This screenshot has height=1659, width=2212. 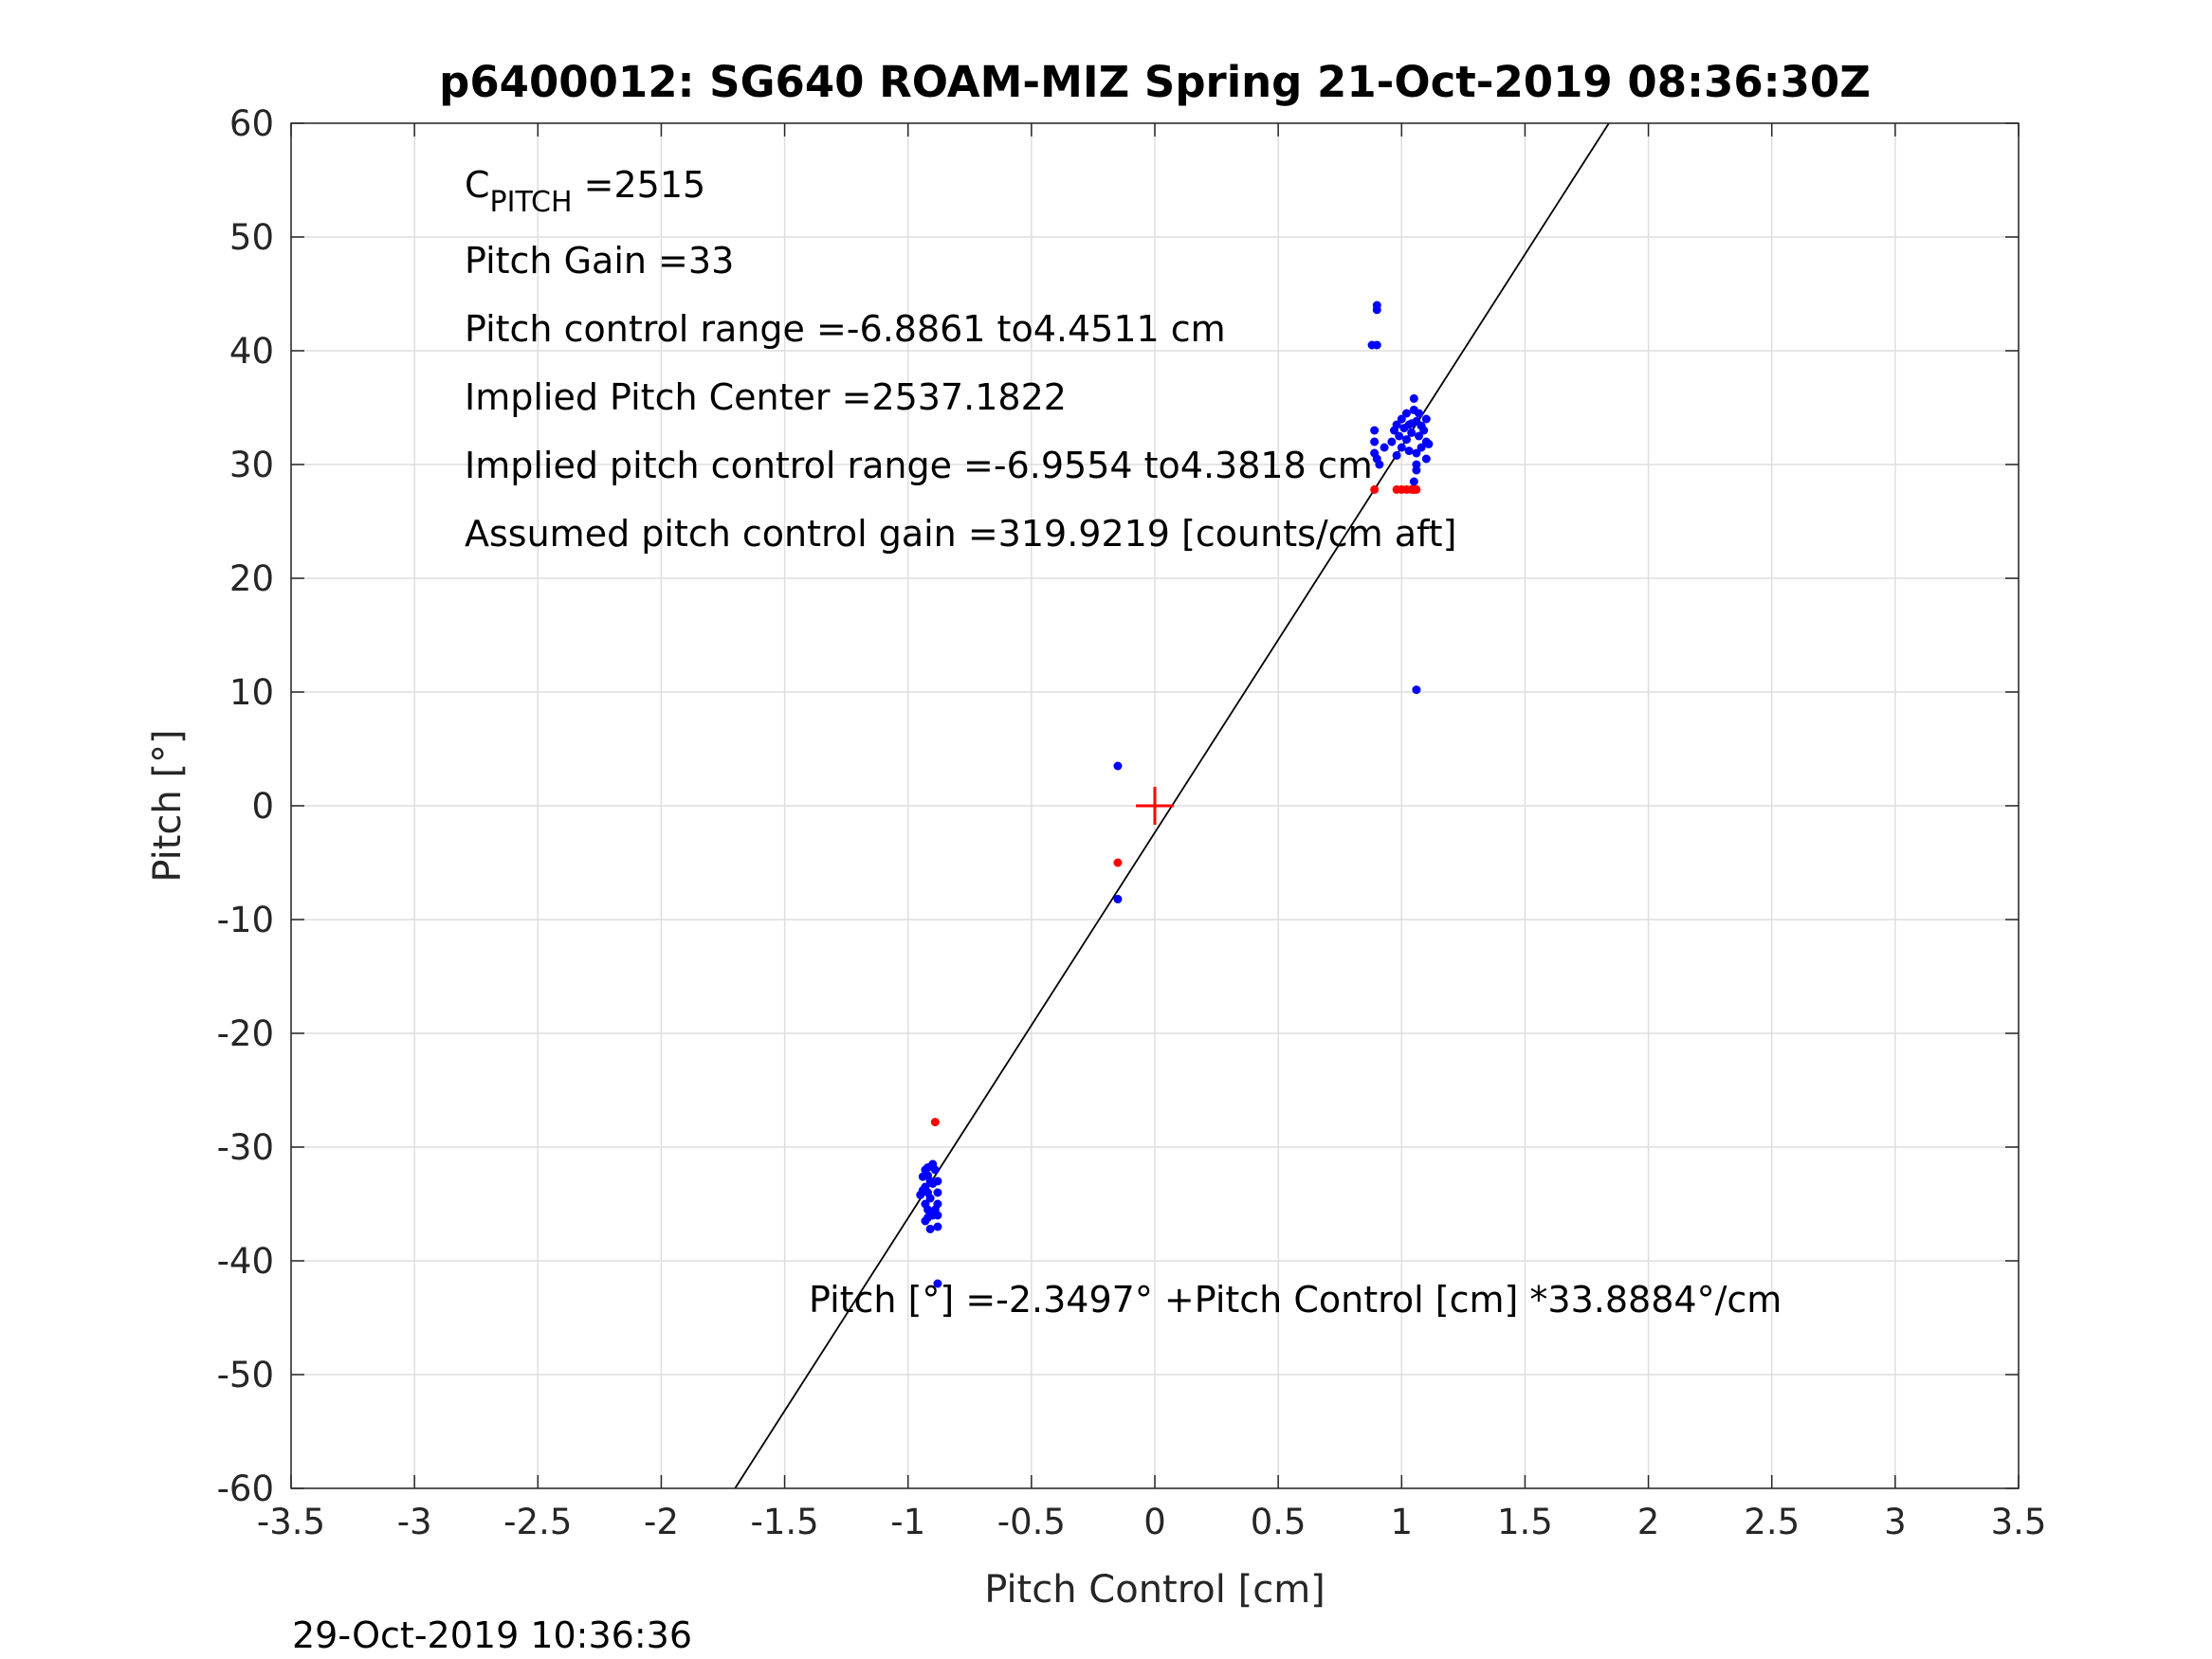 What do you see at coordinates (245, 1375) in the screenshot?
I see `y-tick-label: -50` at bounding box center [245, 1375].